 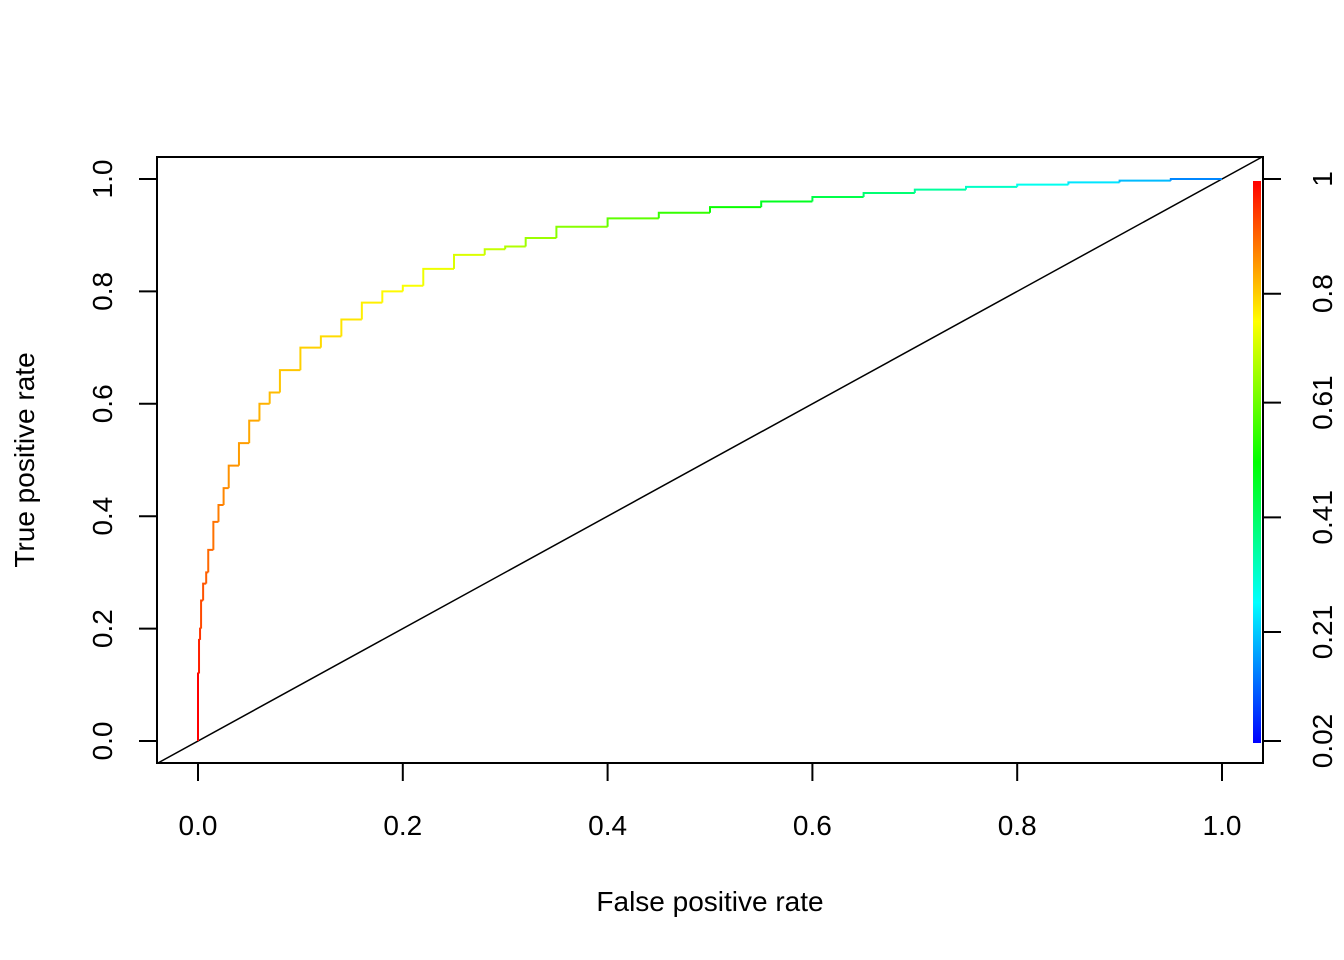 I want to click on colorbar-tick-label: 0.8, so click(x=1322, y=293).